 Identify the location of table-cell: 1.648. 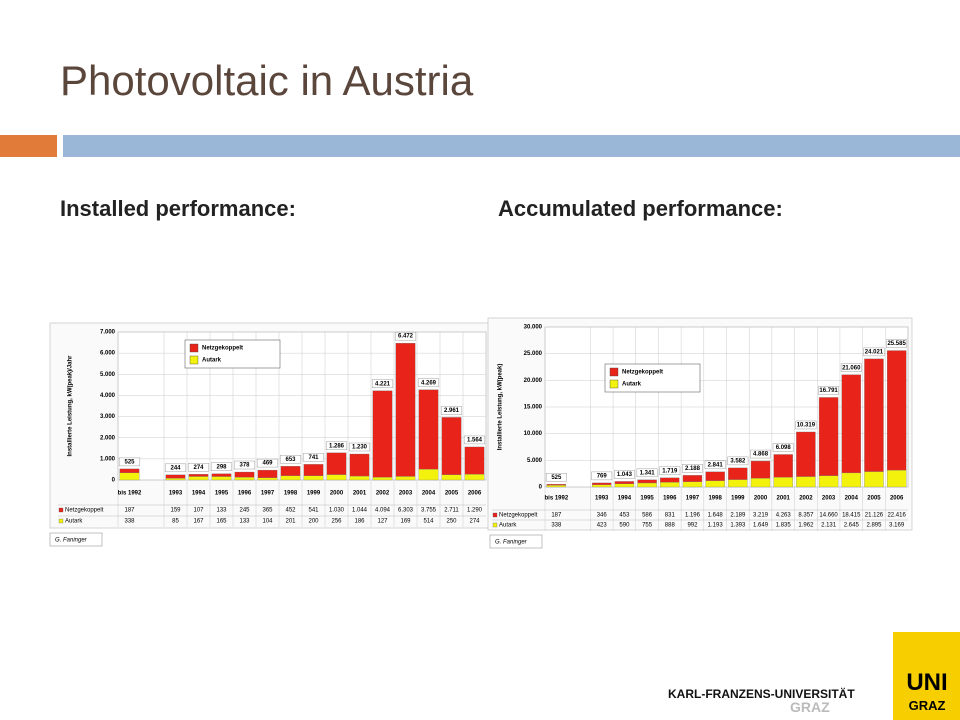
(716, 516).